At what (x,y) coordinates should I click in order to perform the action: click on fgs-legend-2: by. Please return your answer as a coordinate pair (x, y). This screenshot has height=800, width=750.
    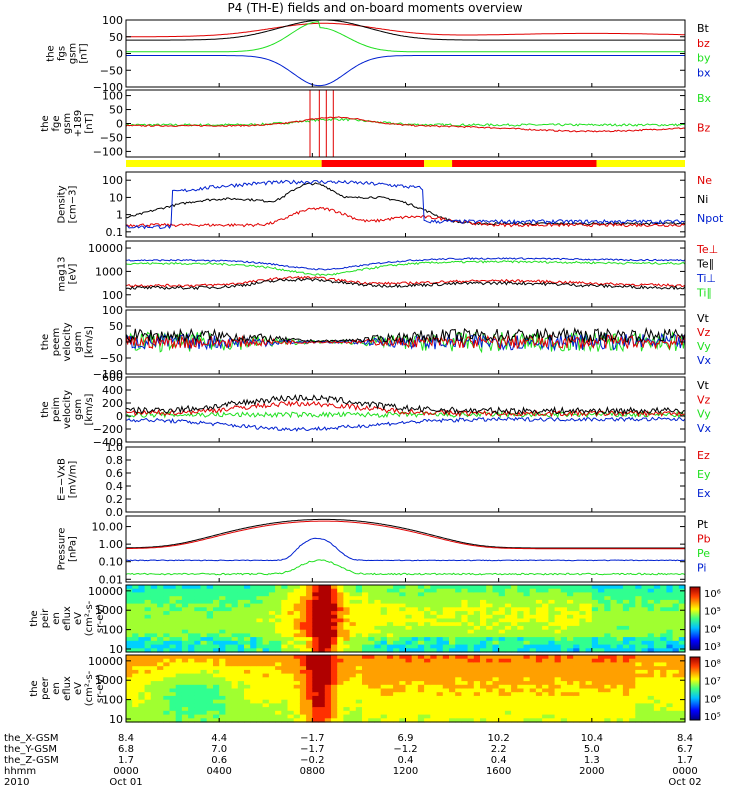
    Looking at the image, I should click on (704, 58).